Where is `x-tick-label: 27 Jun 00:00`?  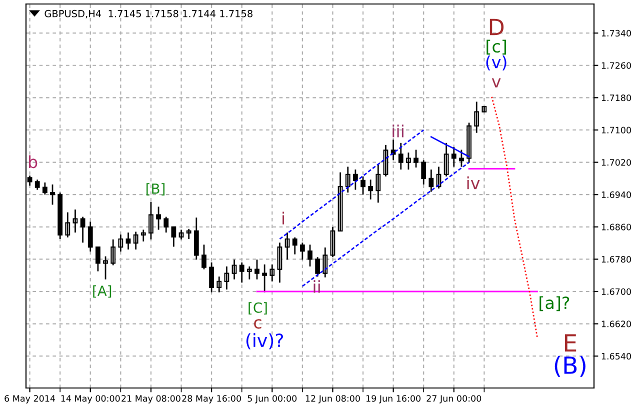 x-tick-label: 27 Jun 00:00 is located at coordinates (454, 399).